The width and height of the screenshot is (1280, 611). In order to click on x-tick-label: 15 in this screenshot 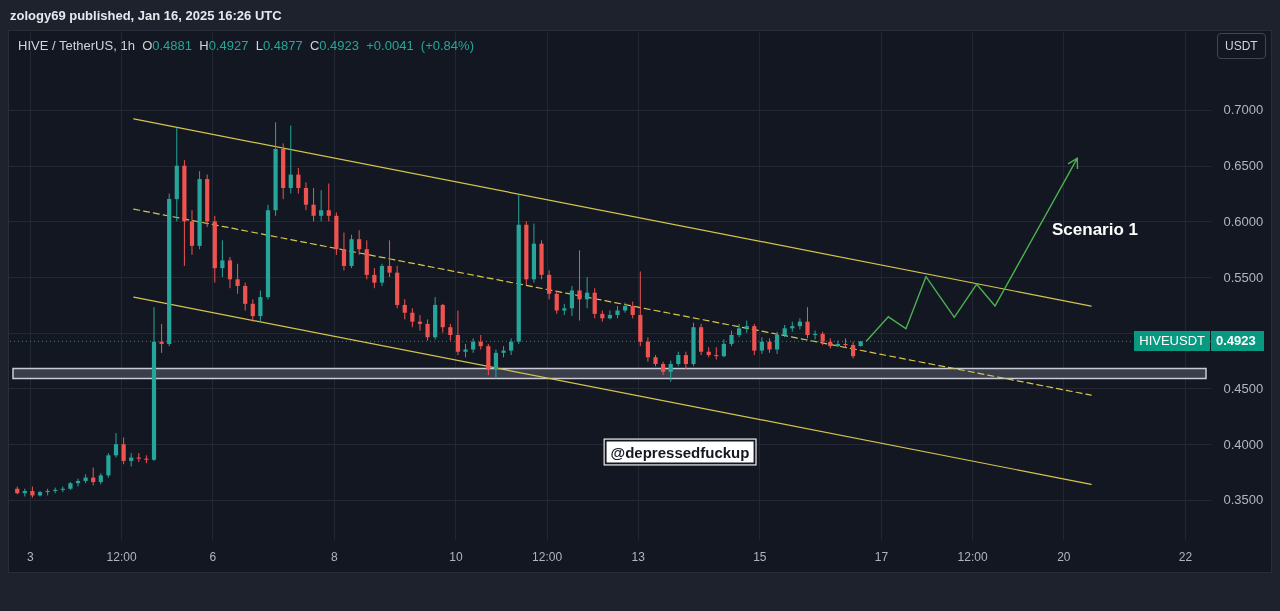, I will do `click(760, 556)`.